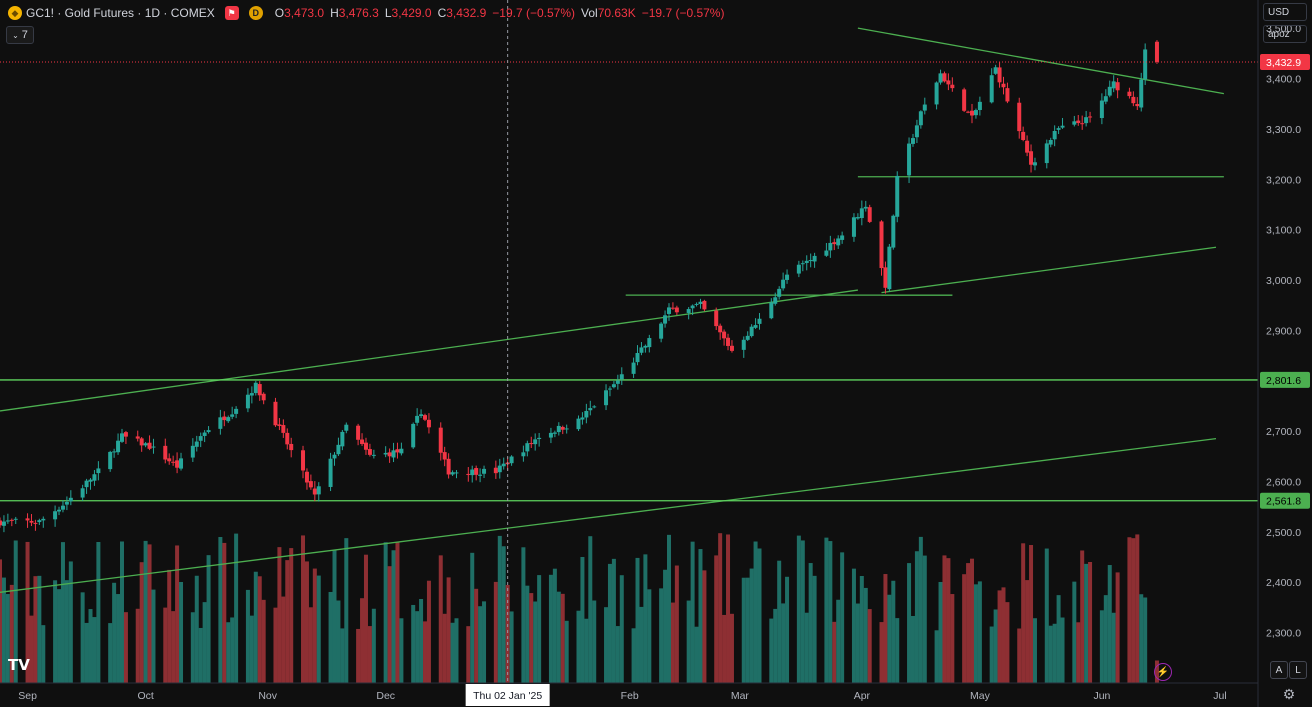  I want to click on y-tick-label: 3,300.0, so click(1283, 130).